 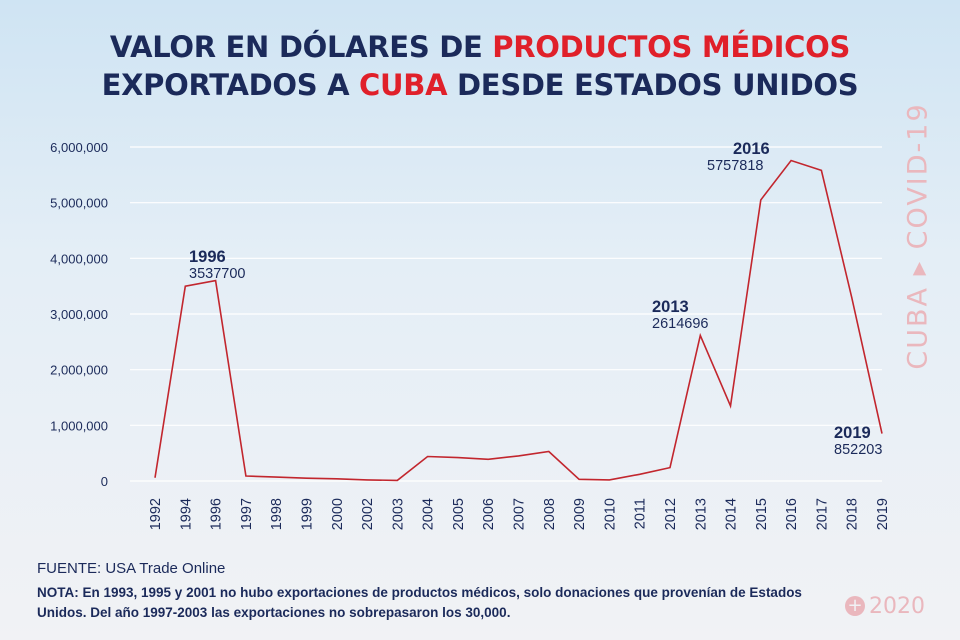 I want to click on y-tick-label: 1,000,000, so click(x=79, y=425).